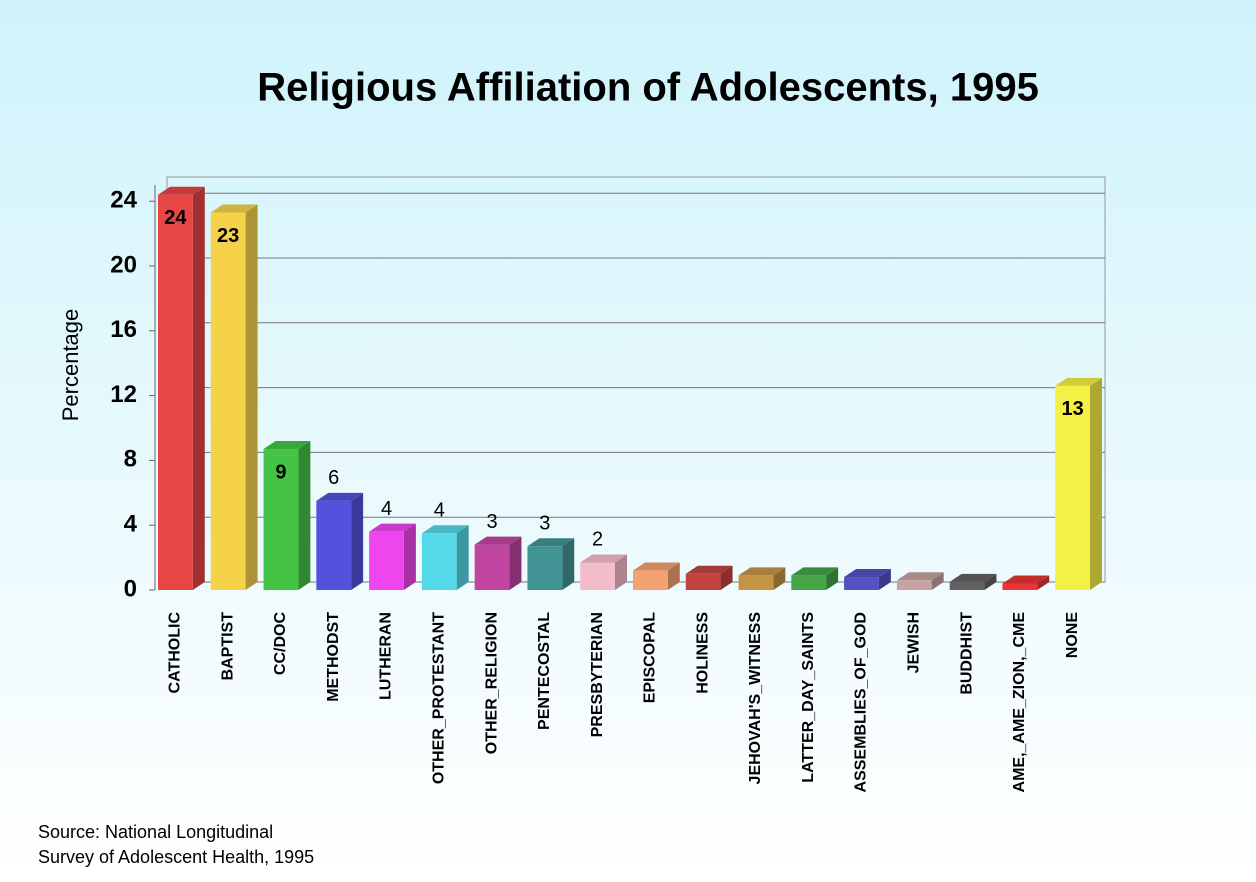  What do you see at coordinates (1072, 635) in the screenshot?
I see `x-tick-label: NONE` at bounding box center [1072, 635].